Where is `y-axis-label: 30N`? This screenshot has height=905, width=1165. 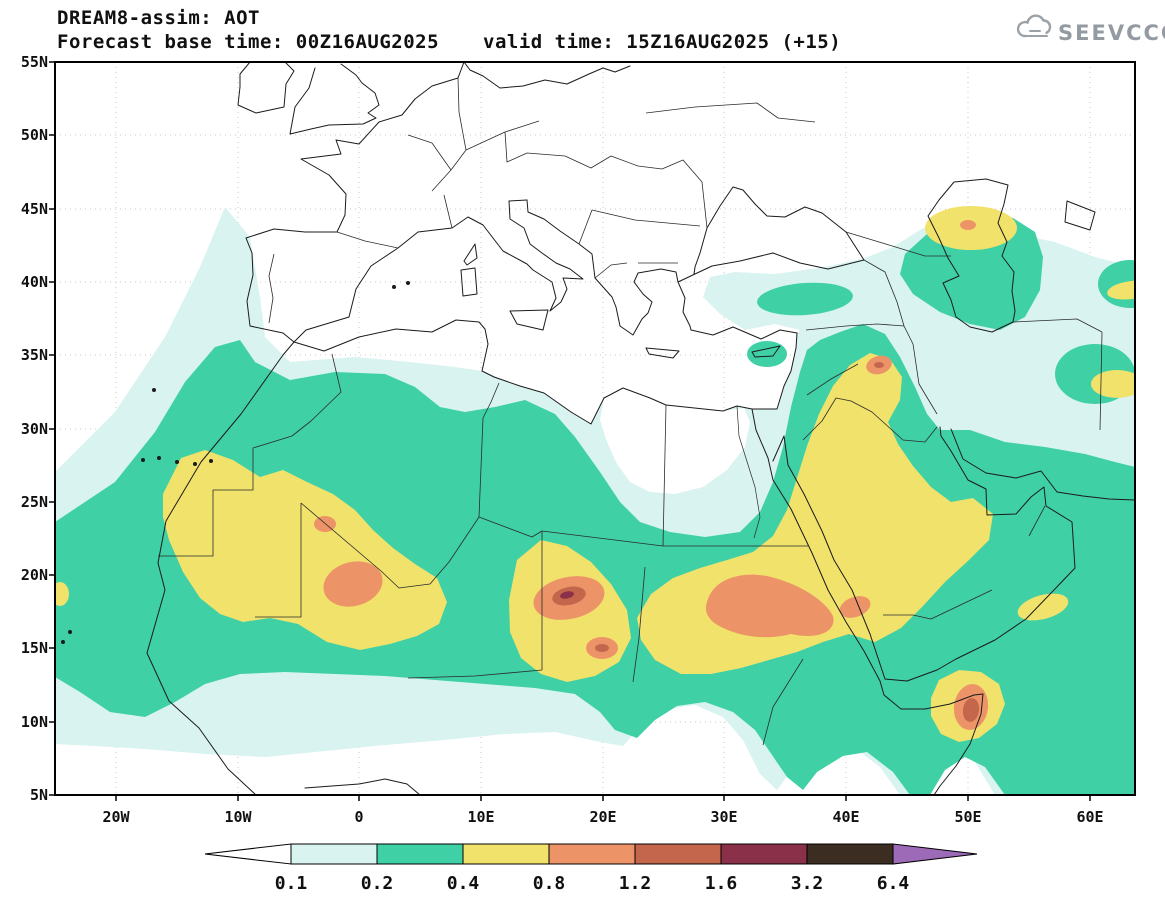
y-axis-label: 30N is located at coordinates (34, 429).